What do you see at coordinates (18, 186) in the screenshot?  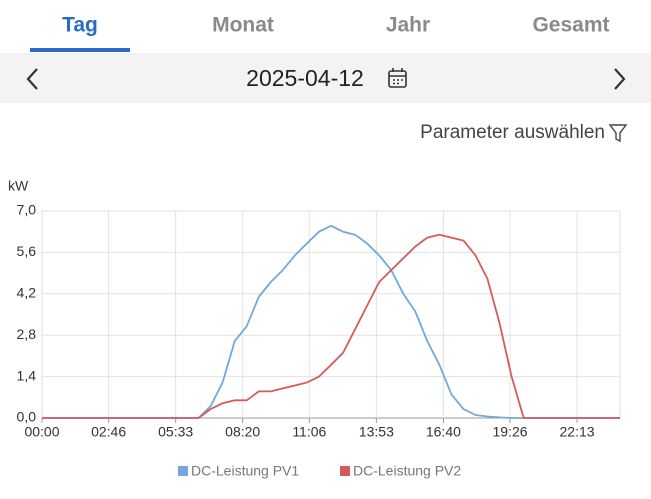 I see `y-unit: kW` at bounding box center [18, 186].